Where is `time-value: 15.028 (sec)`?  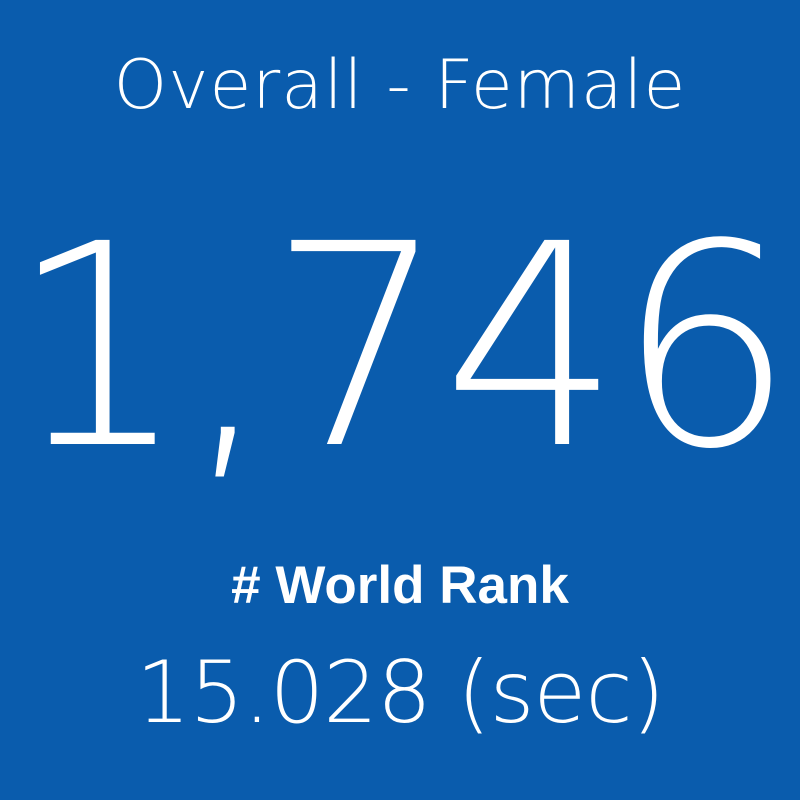 time-value: 15.028 (sec) is located at coordinates (400, 693).